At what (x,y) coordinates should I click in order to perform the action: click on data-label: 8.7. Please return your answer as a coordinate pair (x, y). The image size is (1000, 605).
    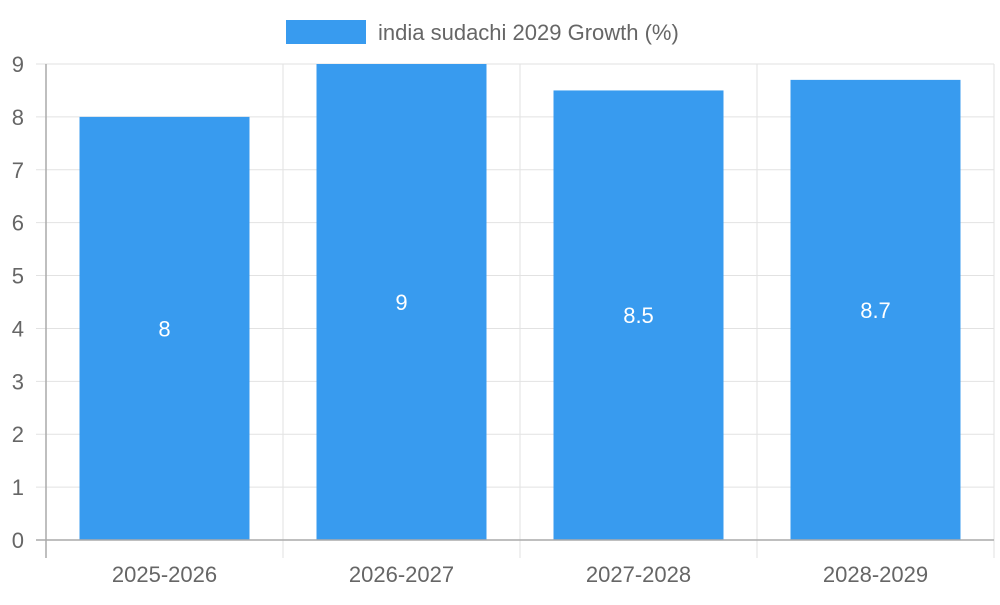
    Looking at the image, I should click on (875, 310).